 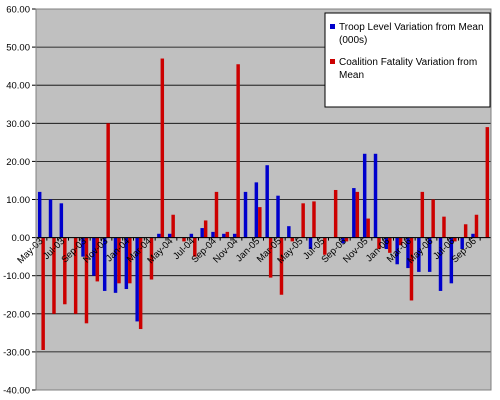 I want to click on y-tick-label: 30.00, so click(x=18, y=124).